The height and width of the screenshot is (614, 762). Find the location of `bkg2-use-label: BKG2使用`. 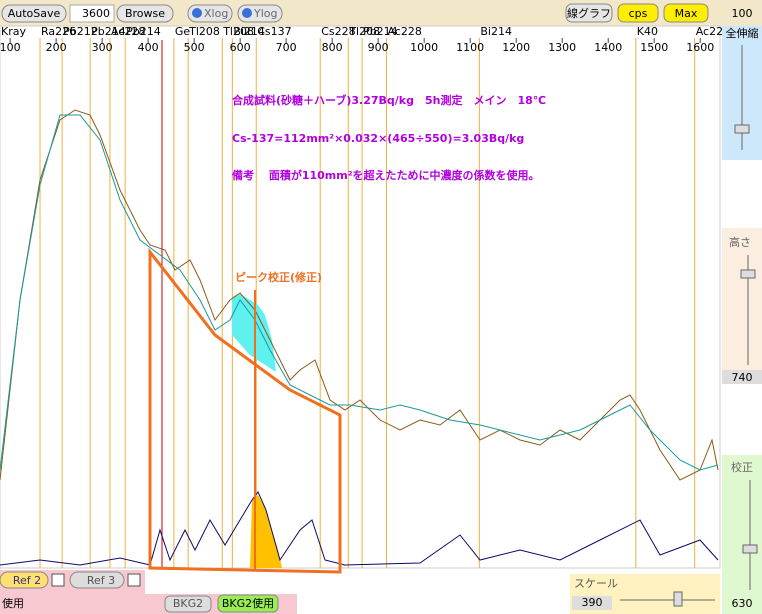

bkg2-use-label: BKG2使用 is located at coordinates (248, 603).